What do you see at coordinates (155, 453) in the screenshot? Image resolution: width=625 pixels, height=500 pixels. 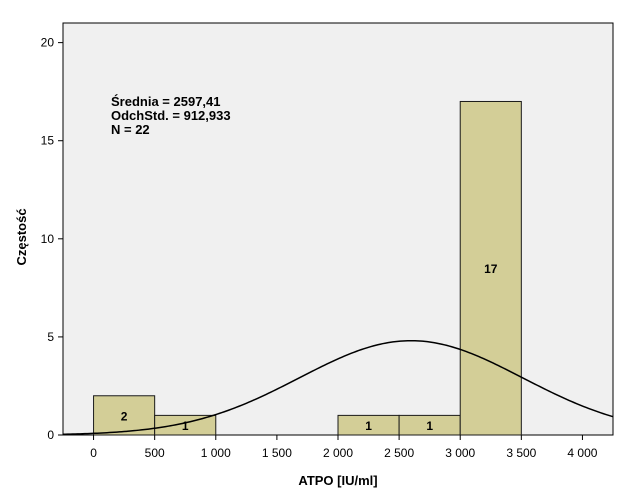 I see `x-tick-label: 500` at bounding box center [155, 453].